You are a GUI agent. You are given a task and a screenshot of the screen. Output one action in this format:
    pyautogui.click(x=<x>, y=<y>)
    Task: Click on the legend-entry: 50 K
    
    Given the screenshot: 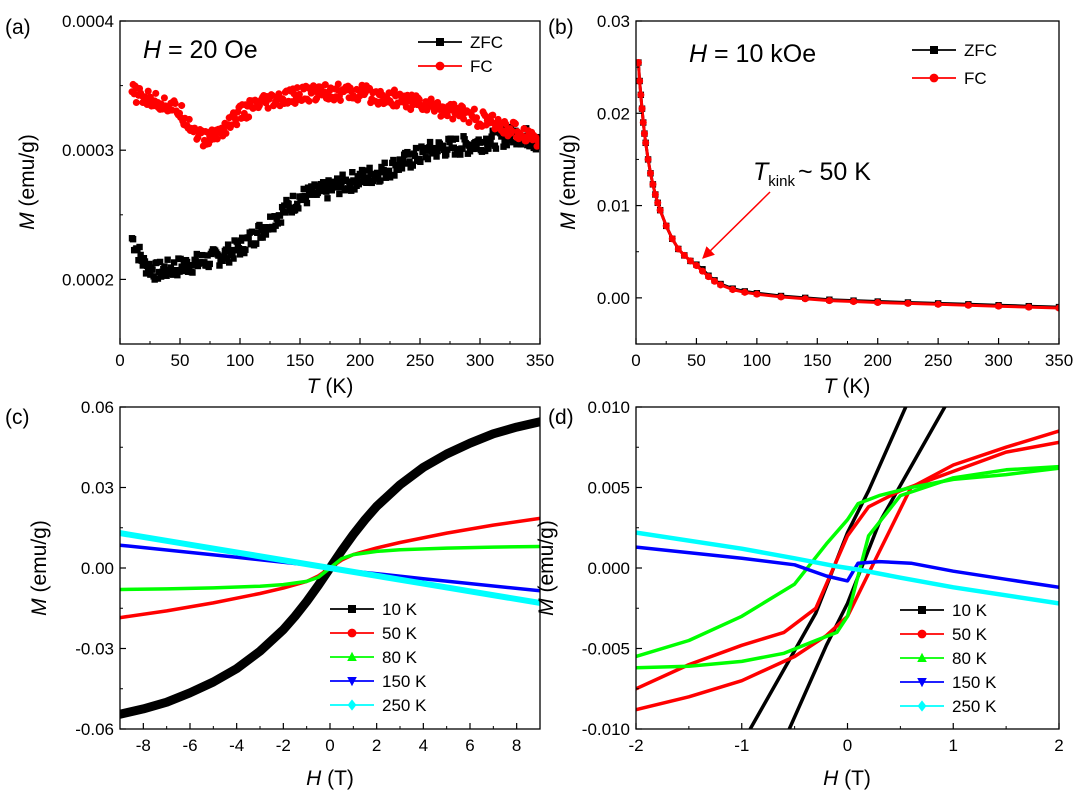 What is the action you would take?
    pyautogui.click(x=944, y=634)
    